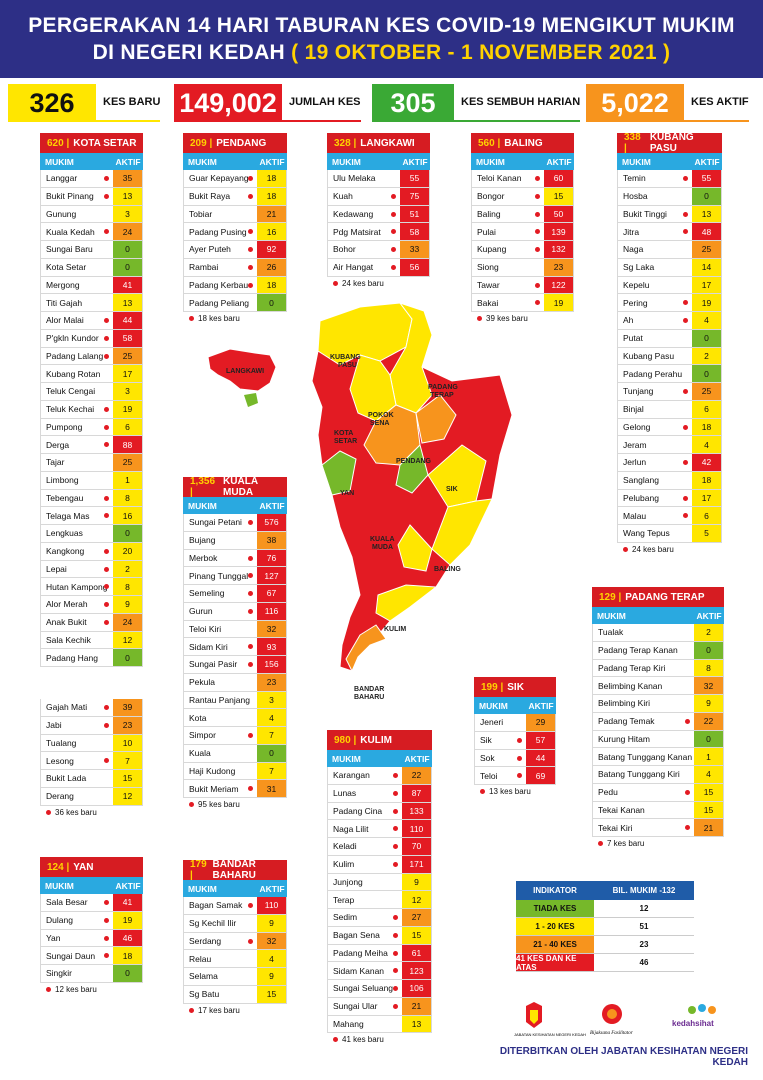 The width and height of the screenshot is (763, 1080). I want to click on legend-header-indicator: INDIKATOR, so click(555, 890).